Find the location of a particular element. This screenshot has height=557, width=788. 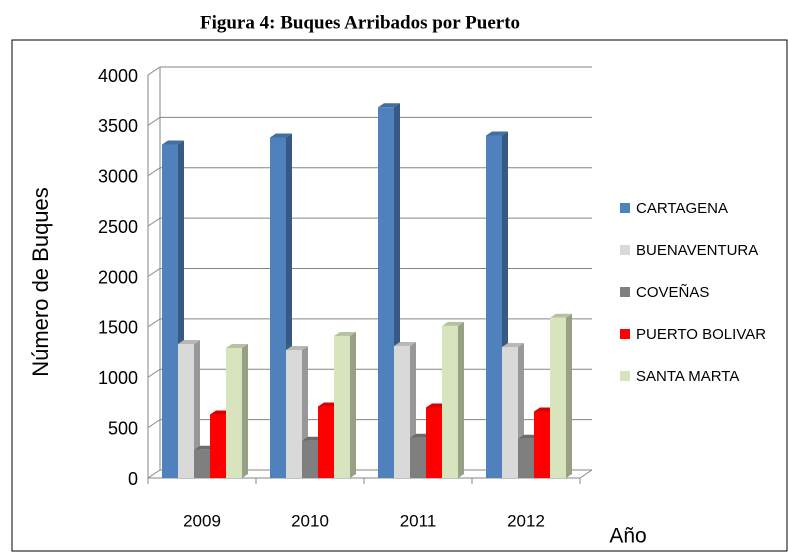

legend-label: SANTA MARTA is located at coordinates (687, 376).